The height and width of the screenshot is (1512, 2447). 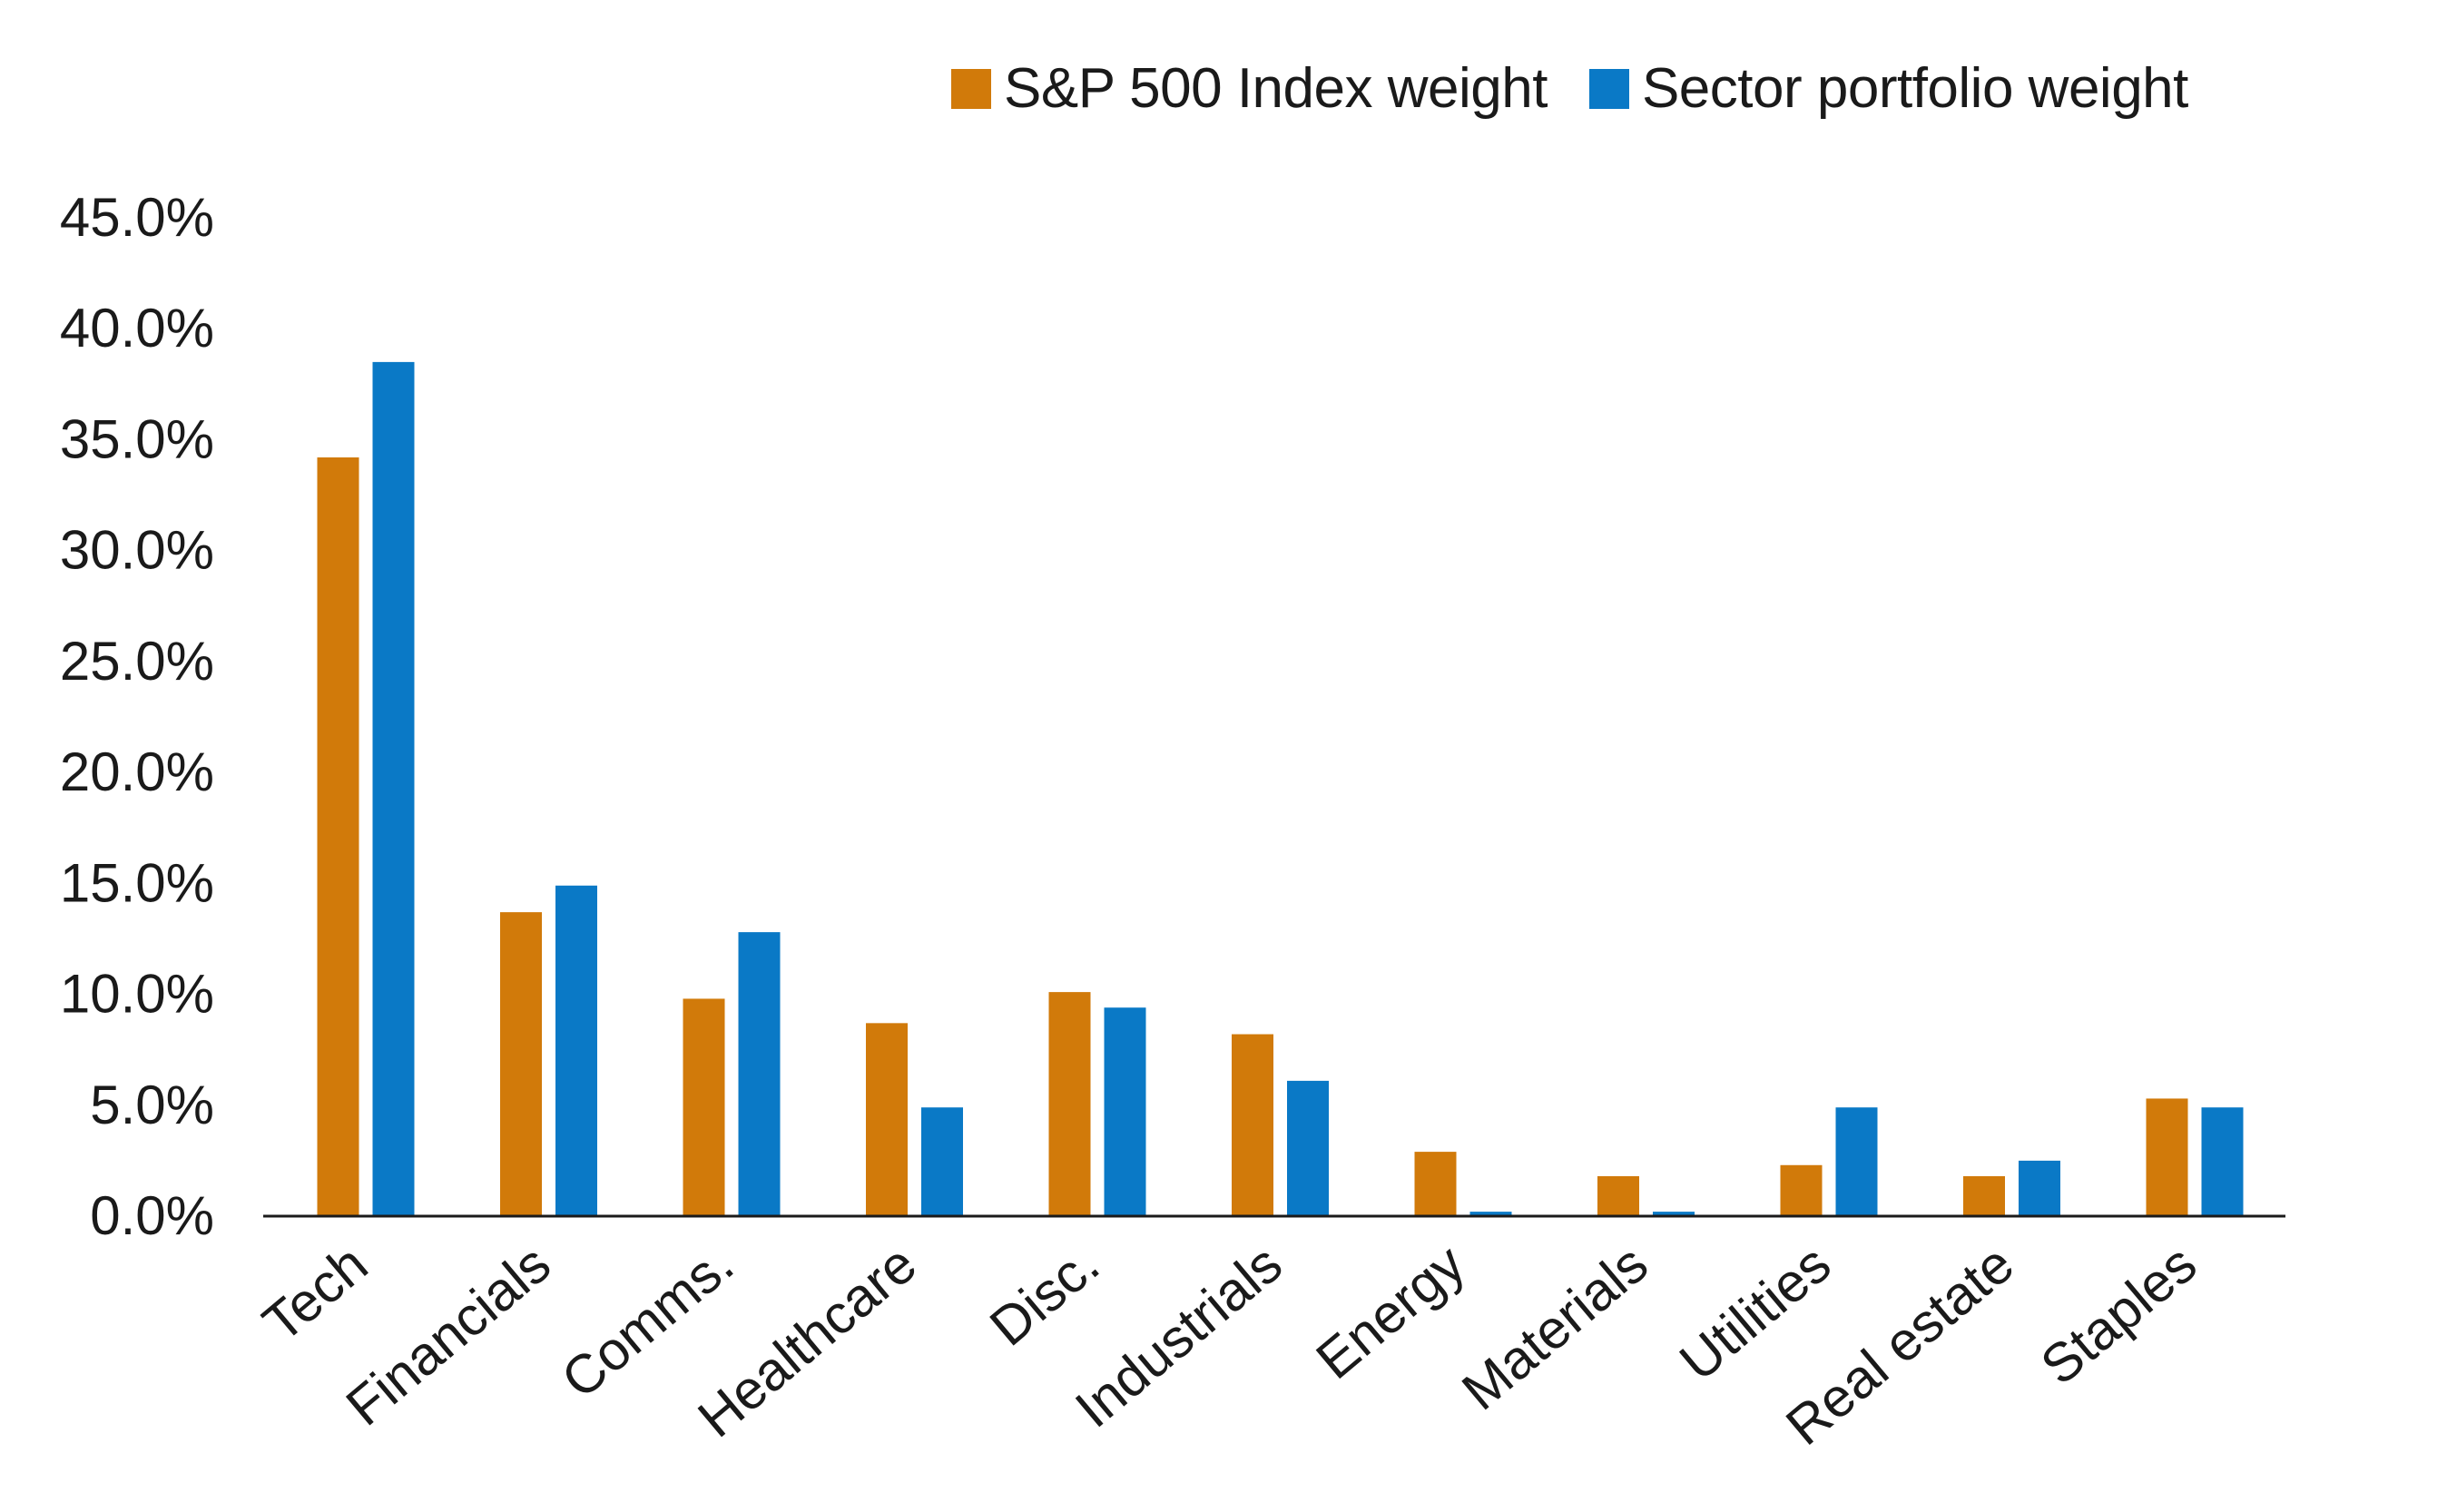 I want to click on y-tick-label: 35.0%, so click(x=137, y=438).